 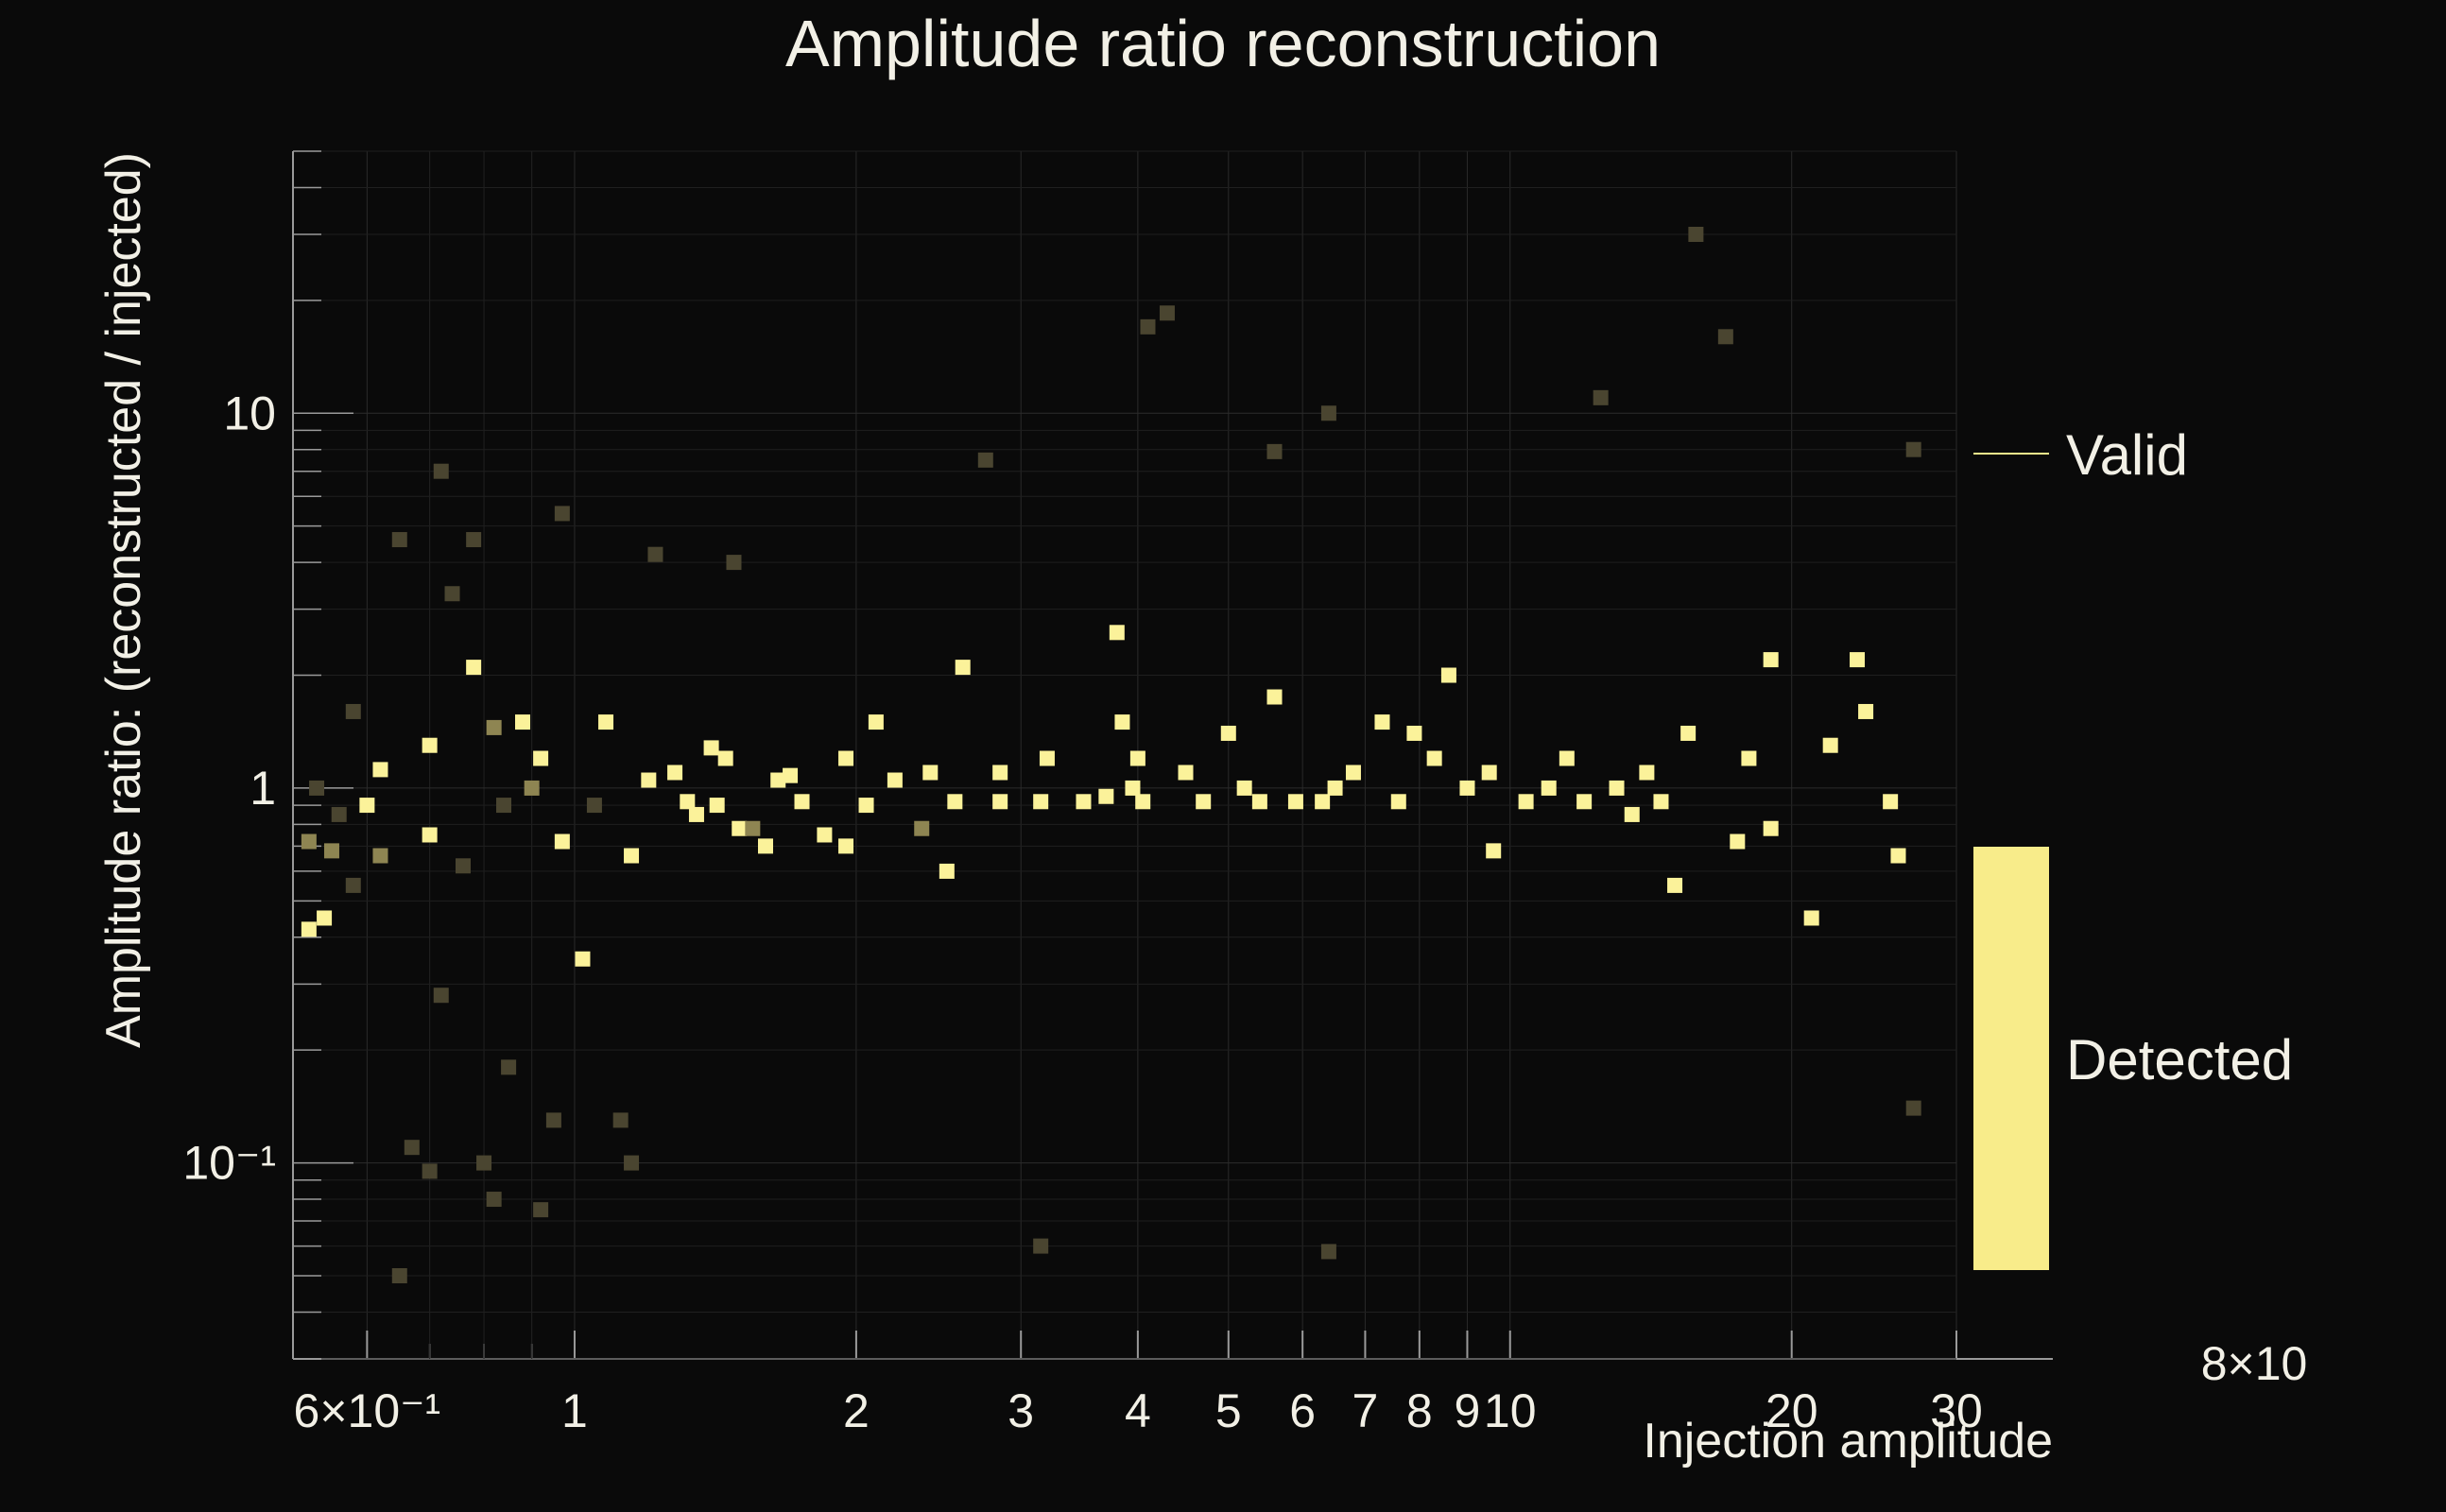 I want to click on x-tick-label: 30, so click(x=1956, y=1410).